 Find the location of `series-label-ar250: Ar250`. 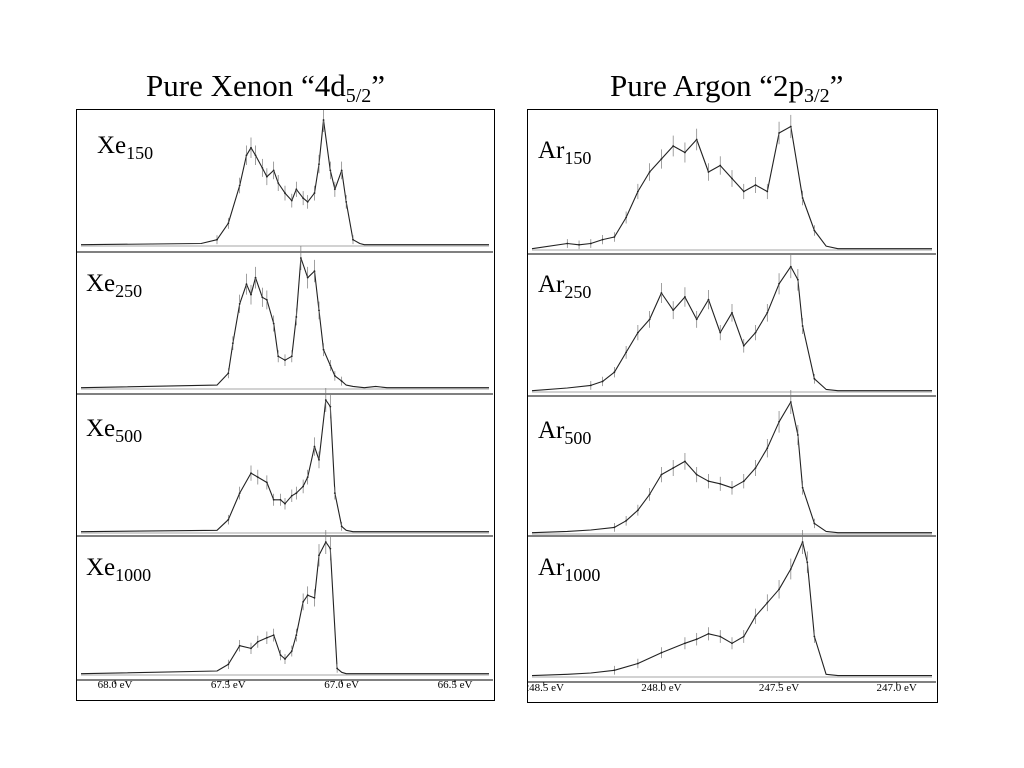

series-label-ar250: Ar250 is located at coordinates (565, 286).